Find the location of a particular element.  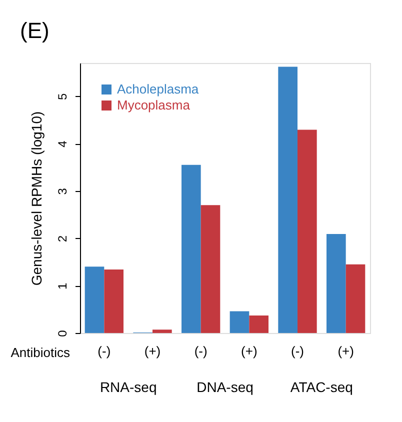

y-tick-label: 0 is located at coordinates (63, 333).